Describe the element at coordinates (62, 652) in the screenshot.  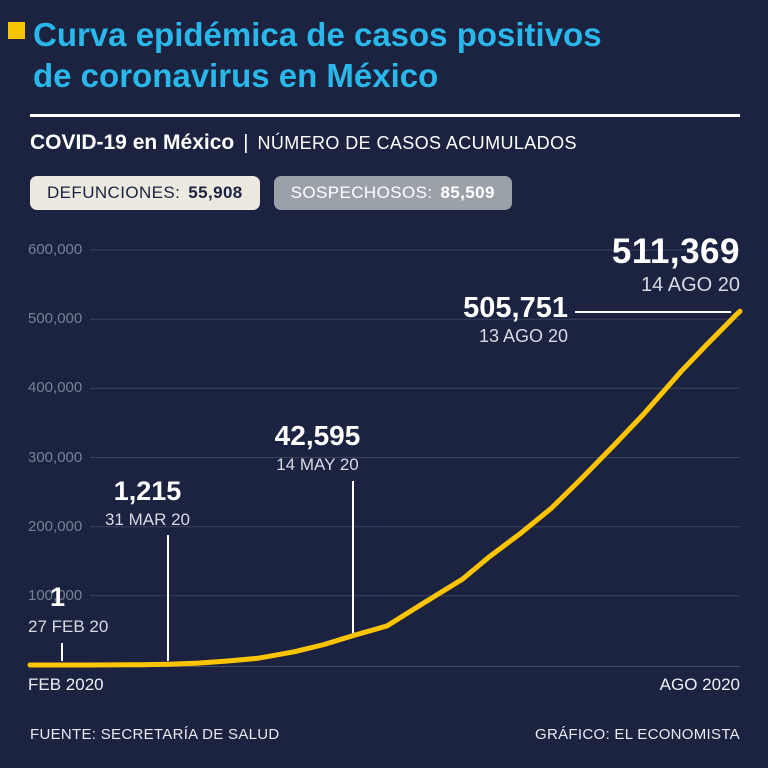
I see `annotation-feb27-marker-line` at that location.